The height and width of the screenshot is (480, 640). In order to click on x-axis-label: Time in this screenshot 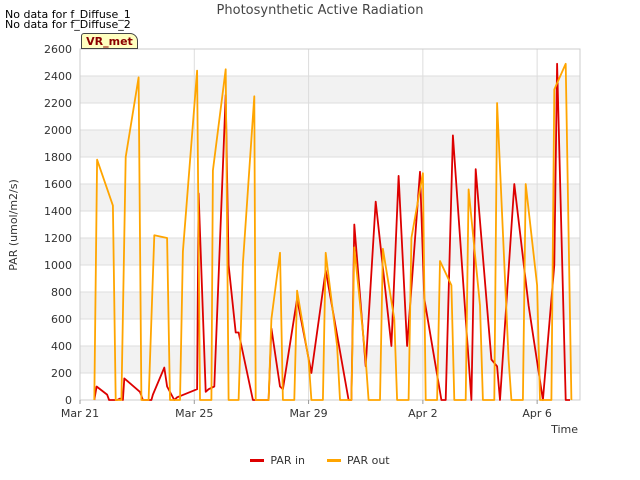, I will do `click(564, 429)`.